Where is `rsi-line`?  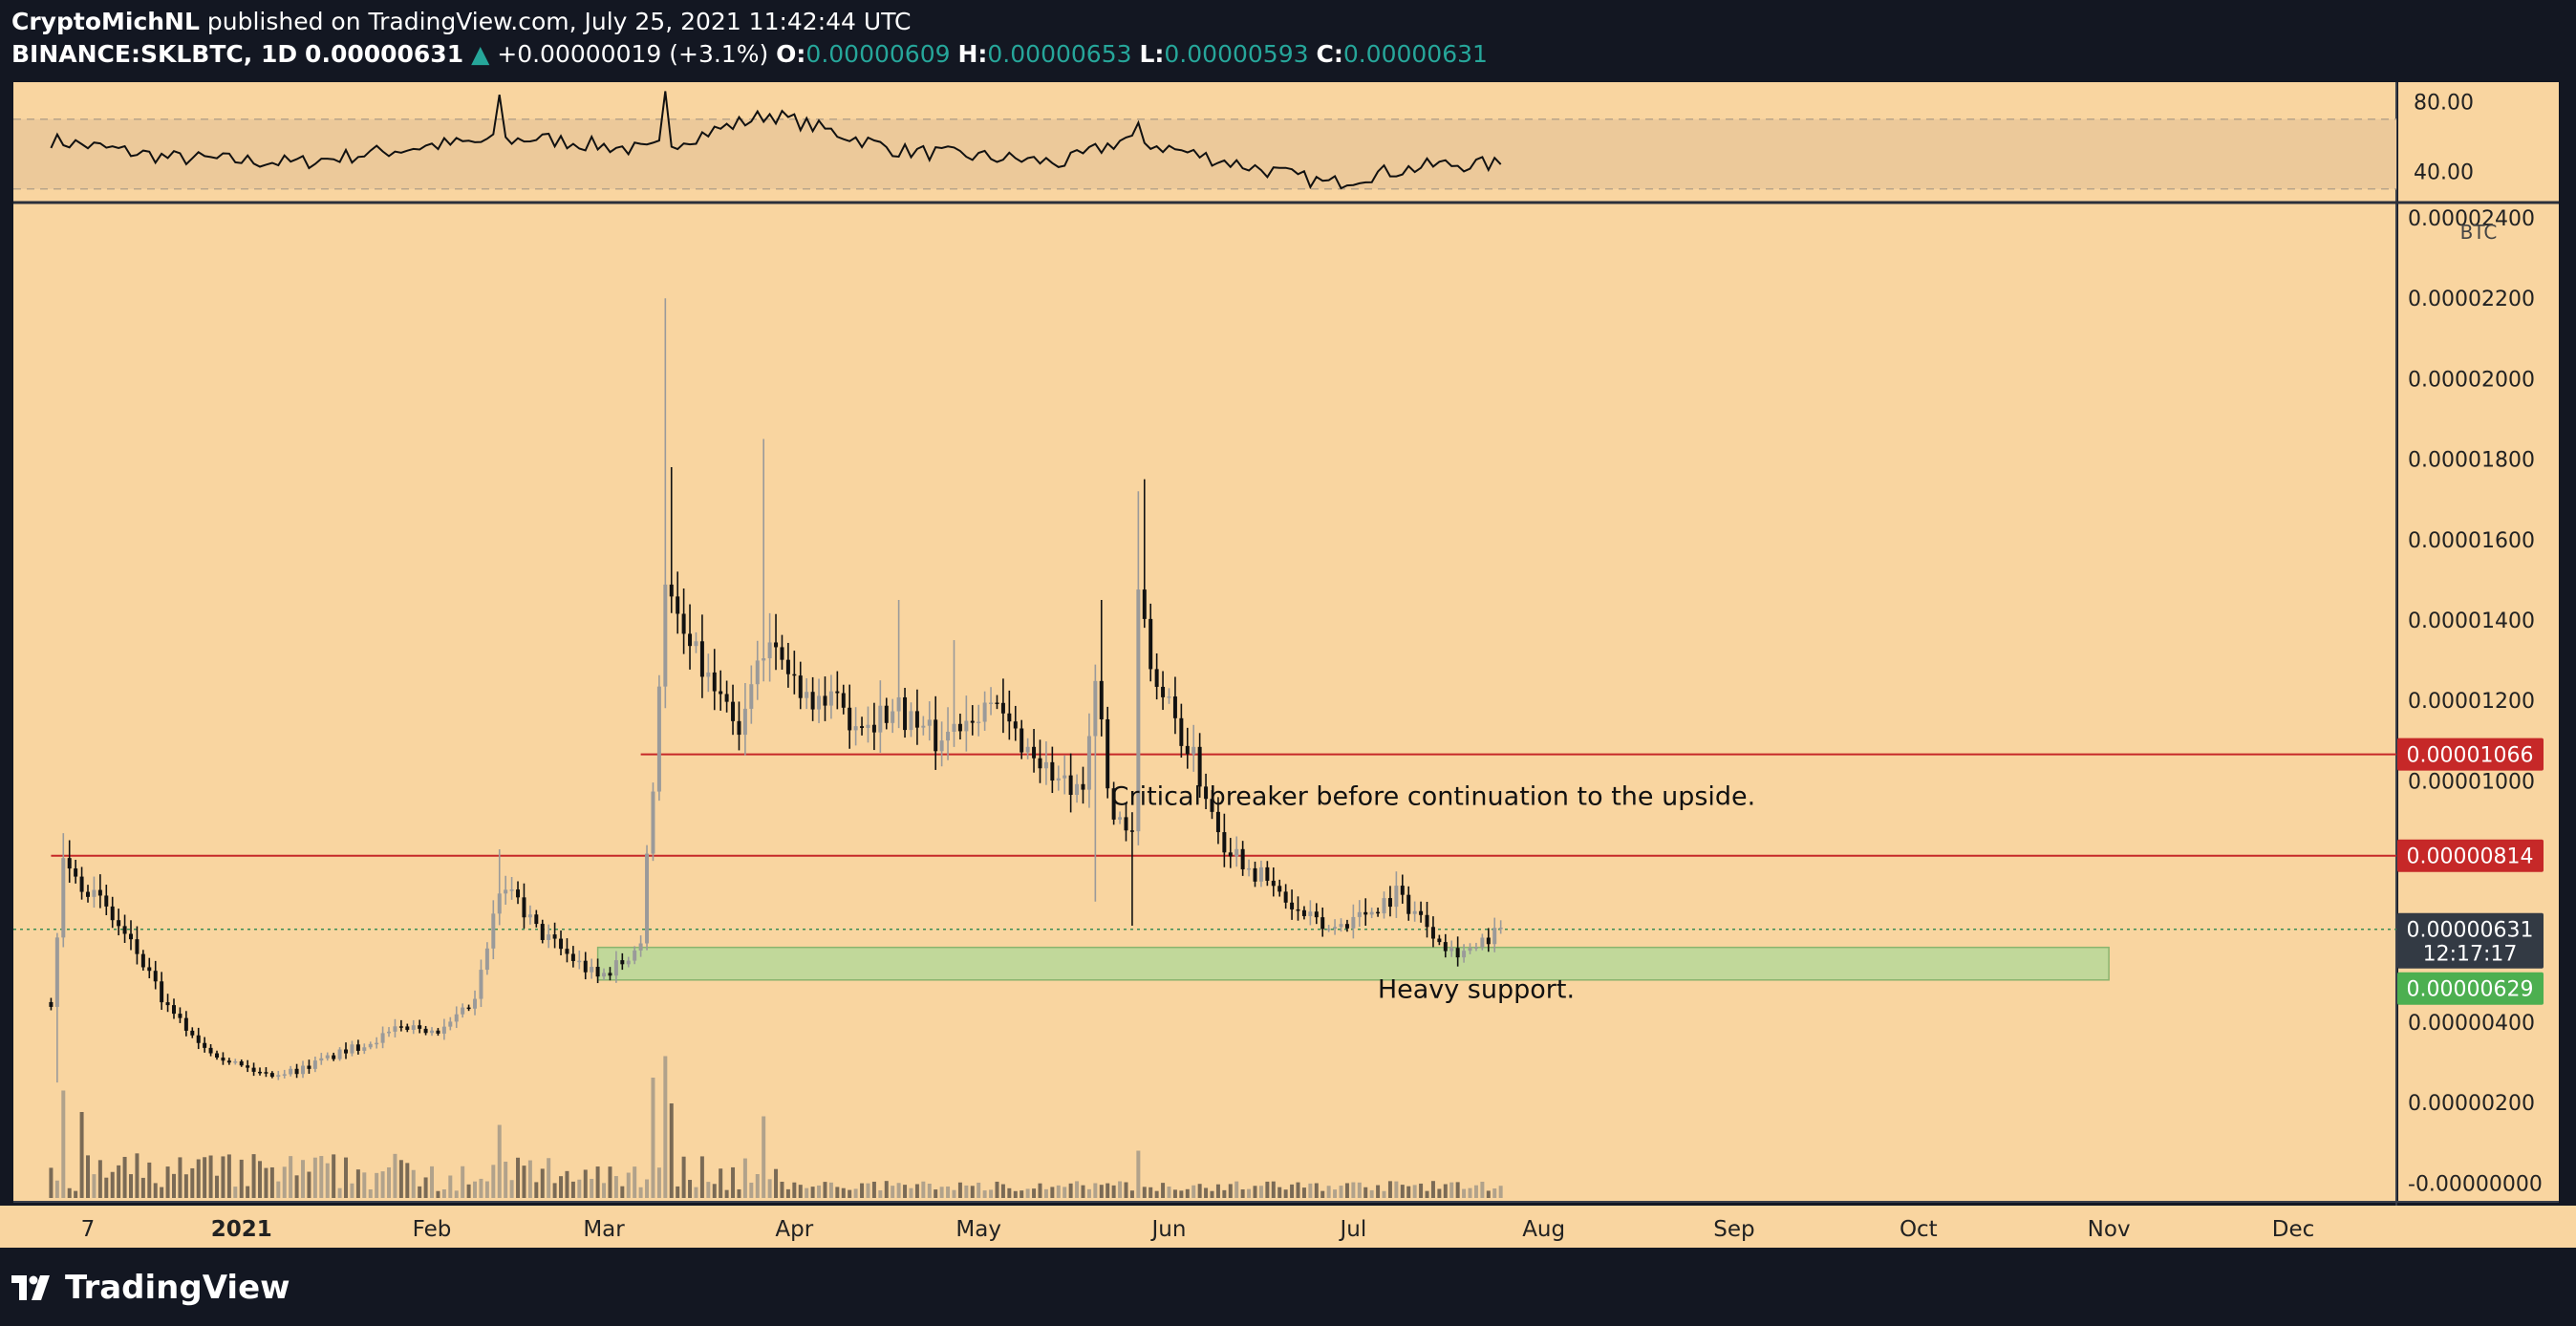
rsi-line is located at coordinates (776, 140).